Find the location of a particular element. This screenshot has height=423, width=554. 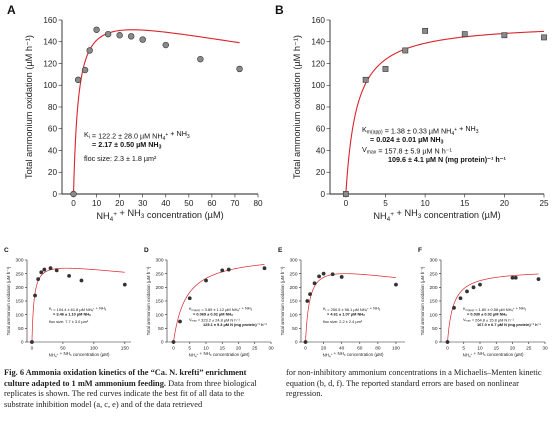

annotation-line: = 0.024 ± 0.01 µM NH3 is located at coordinates (407, 140).